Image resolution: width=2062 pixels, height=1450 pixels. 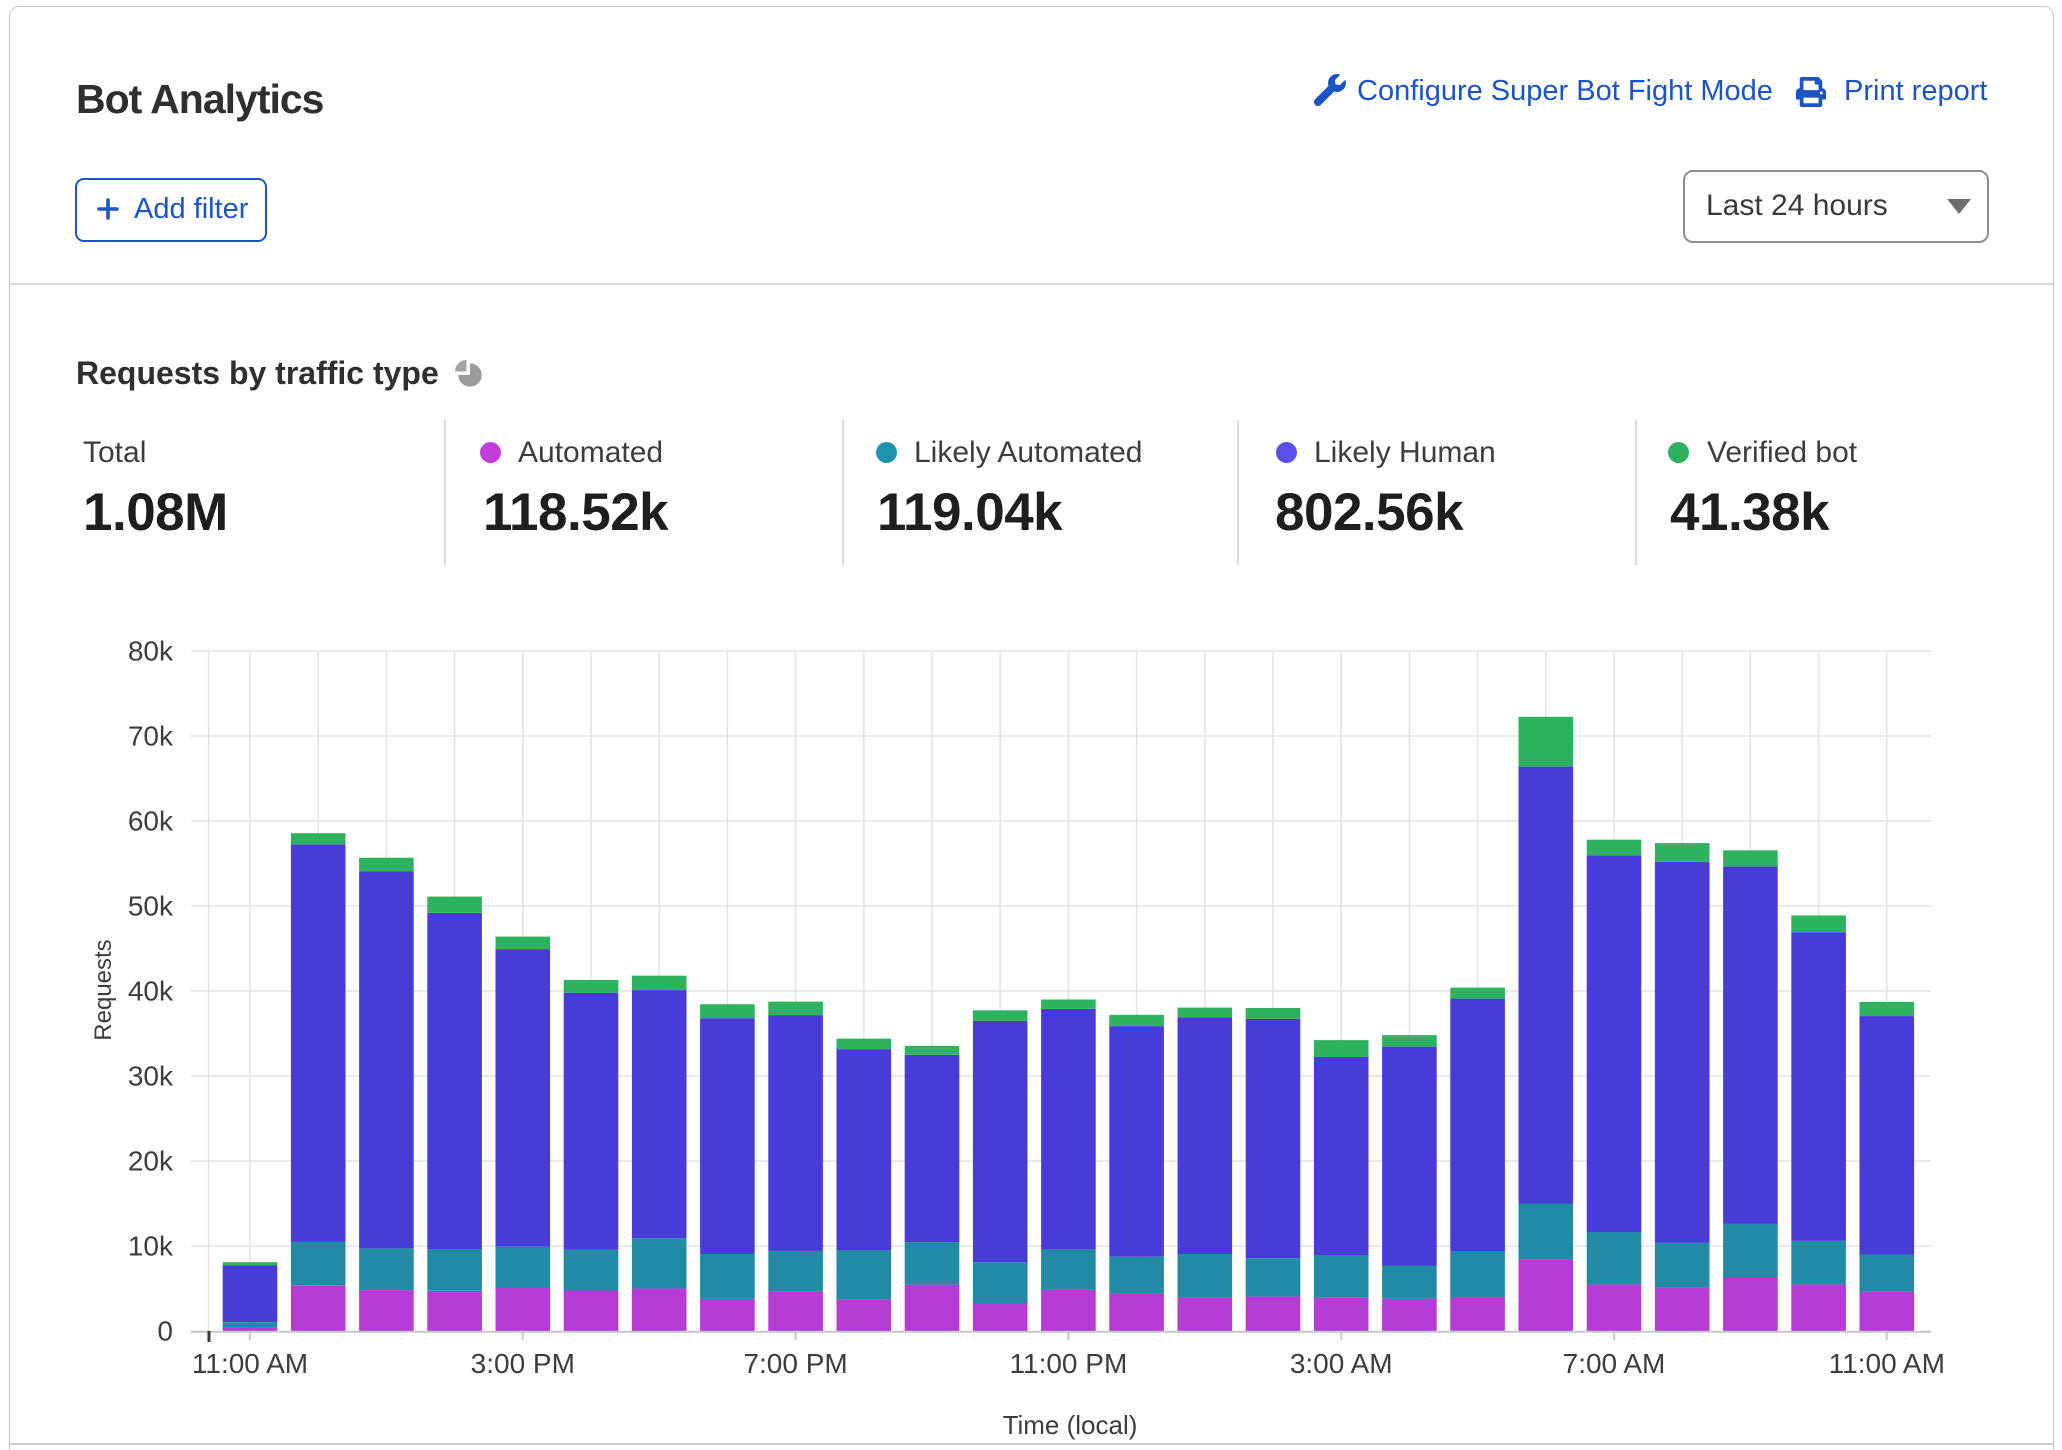 I want to click on svg-text: 30k, so click(x=151, y=1076).